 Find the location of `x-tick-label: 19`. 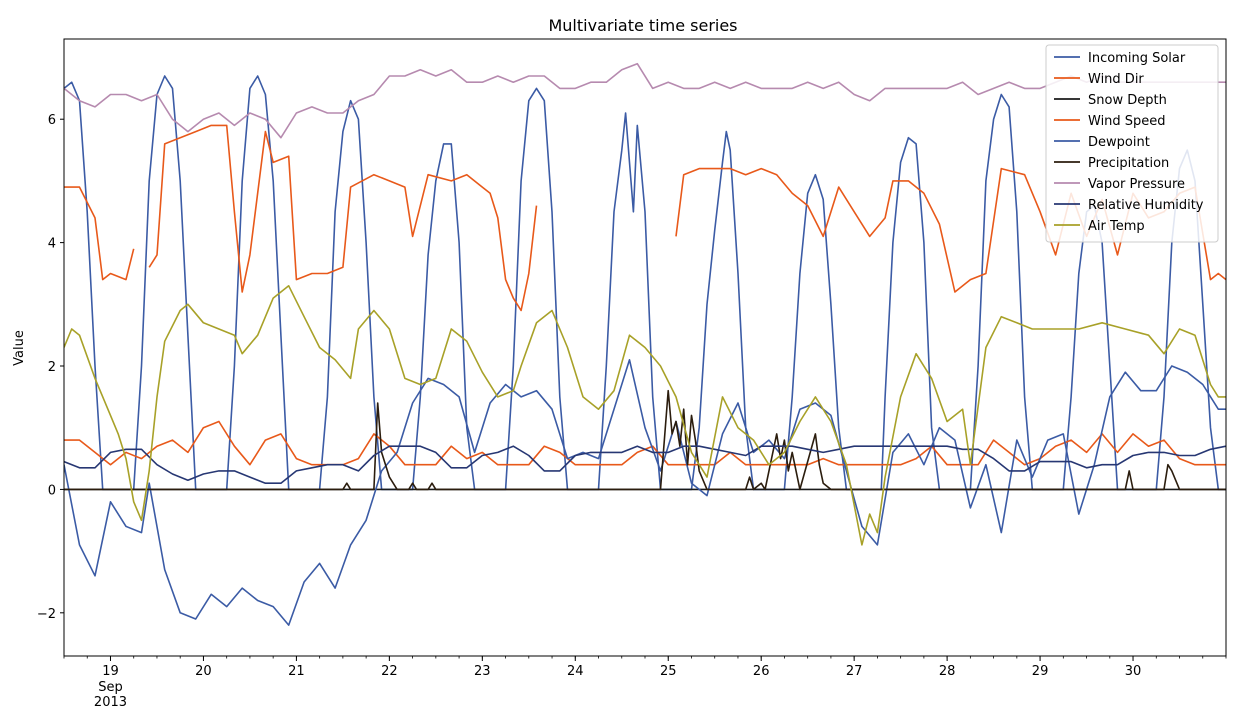

x-tick-label: 19 is located at coordinates (110, 671).